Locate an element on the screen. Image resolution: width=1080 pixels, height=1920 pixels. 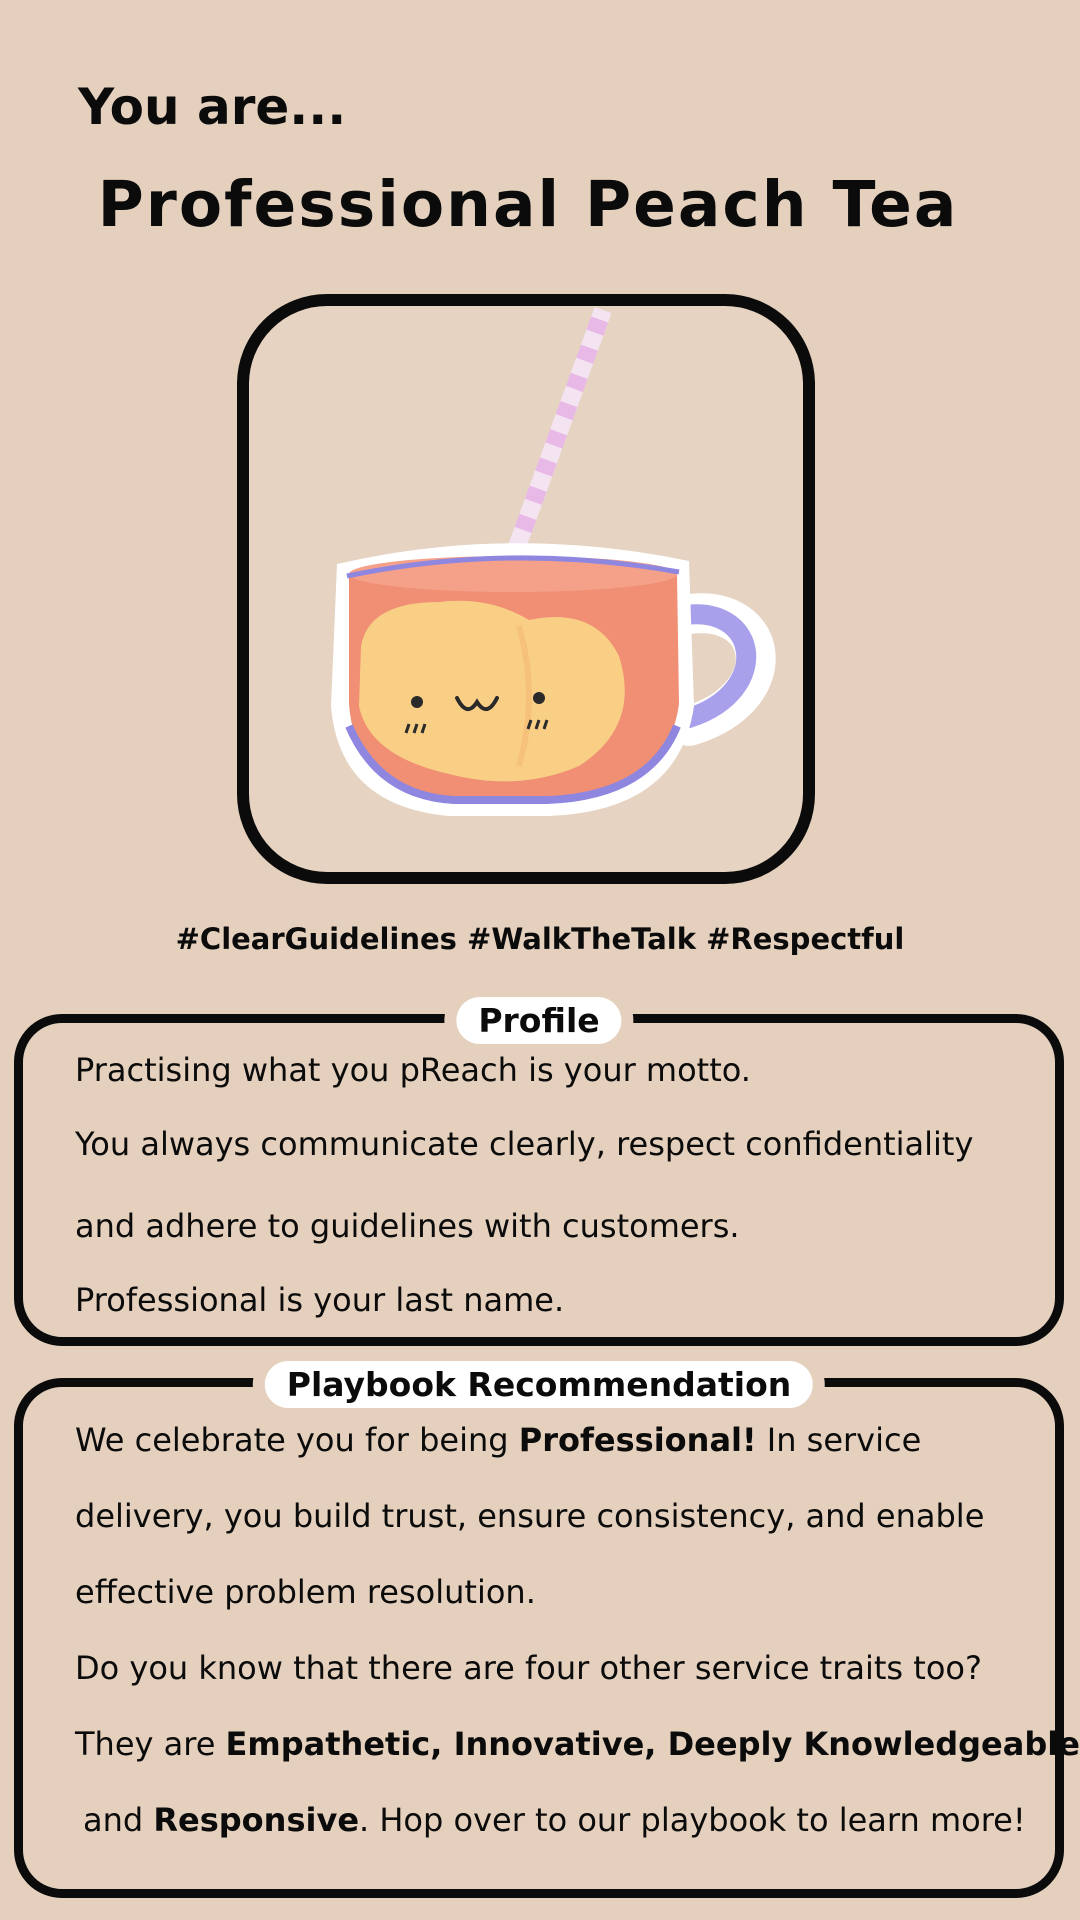
playbook-emphasis: Responsive is located at coordinates (256, 1820).